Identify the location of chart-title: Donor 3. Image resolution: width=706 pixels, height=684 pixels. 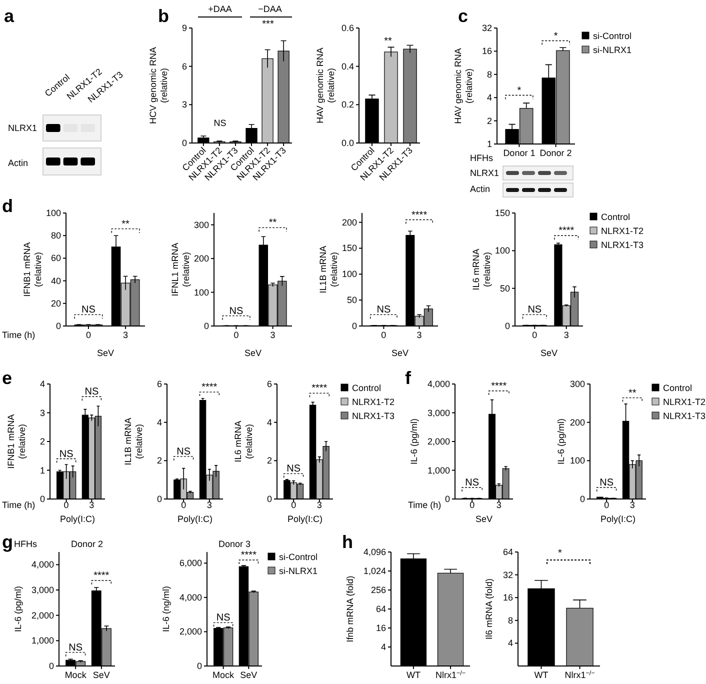
(234, 544).